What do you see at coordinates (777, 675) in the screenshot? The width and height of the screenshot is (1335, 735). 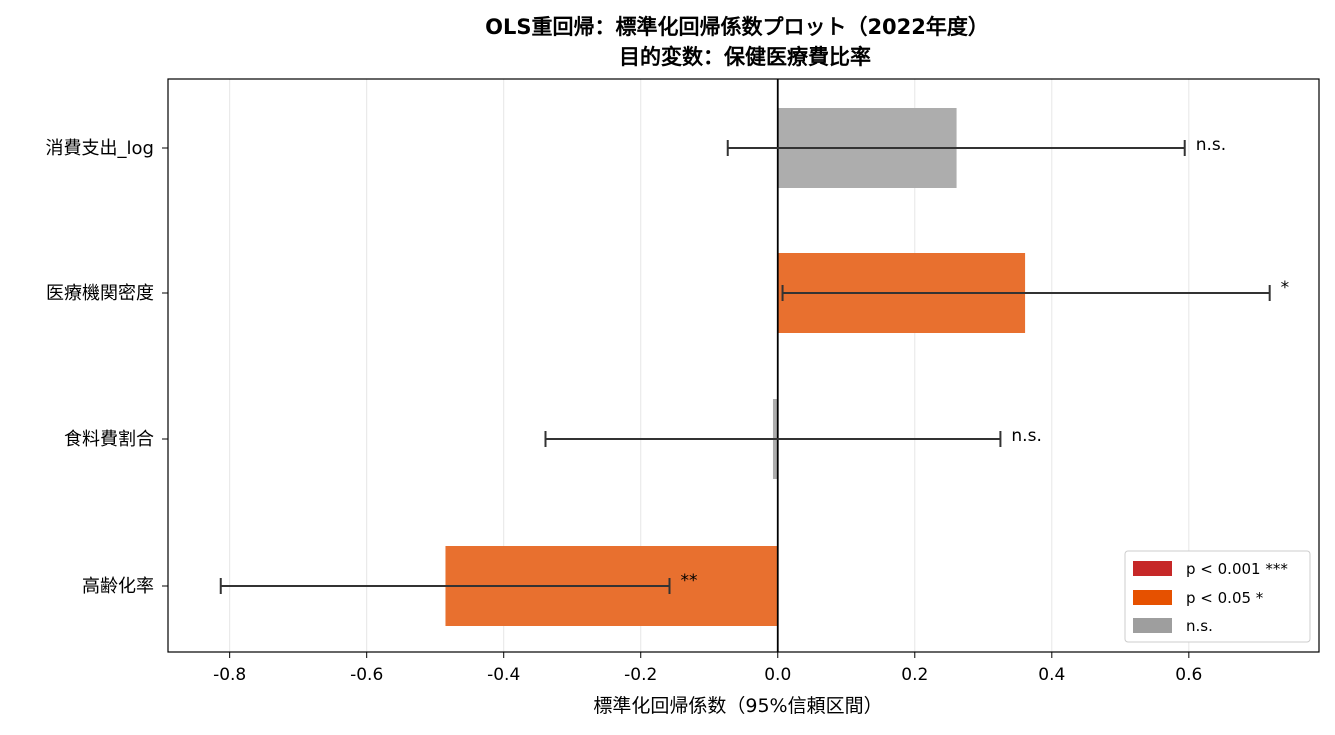 I see `x-tick-label: 0.0` at bounding box center [777, 675].